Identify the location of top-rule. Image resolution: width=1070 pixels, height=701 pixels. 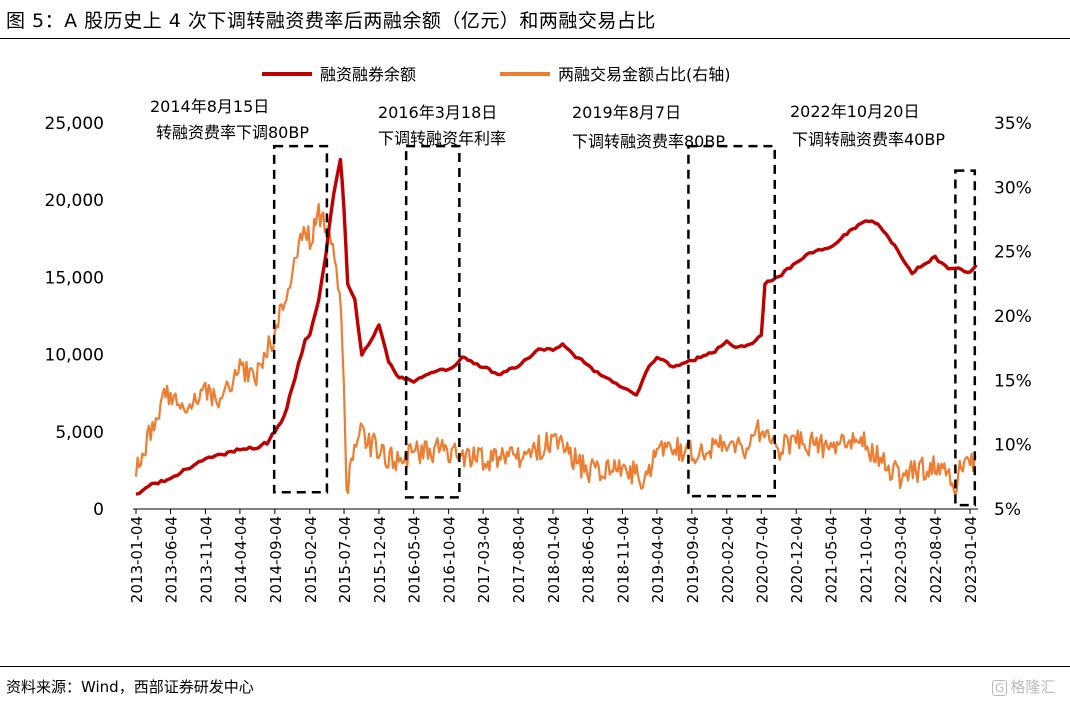
(535, 38).